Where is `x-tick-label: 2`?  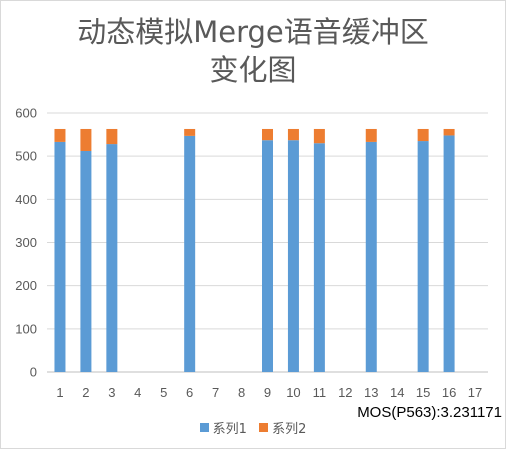 x-tick-label: 2 is located at coordinates (85, 392).